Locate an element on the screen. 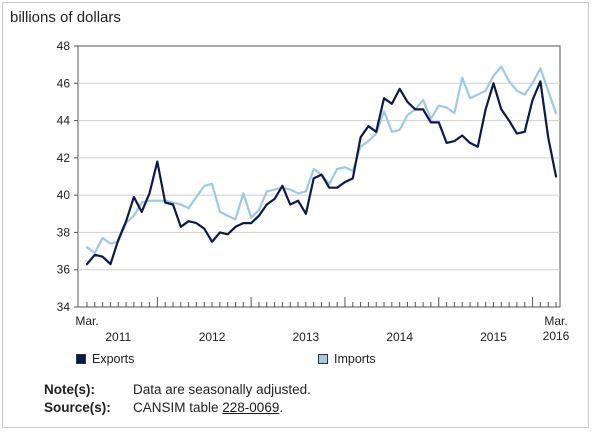 The height and width of the screenshot is (432, 593). y-tick-label-42: 42 is located at coordinates (64, 158).